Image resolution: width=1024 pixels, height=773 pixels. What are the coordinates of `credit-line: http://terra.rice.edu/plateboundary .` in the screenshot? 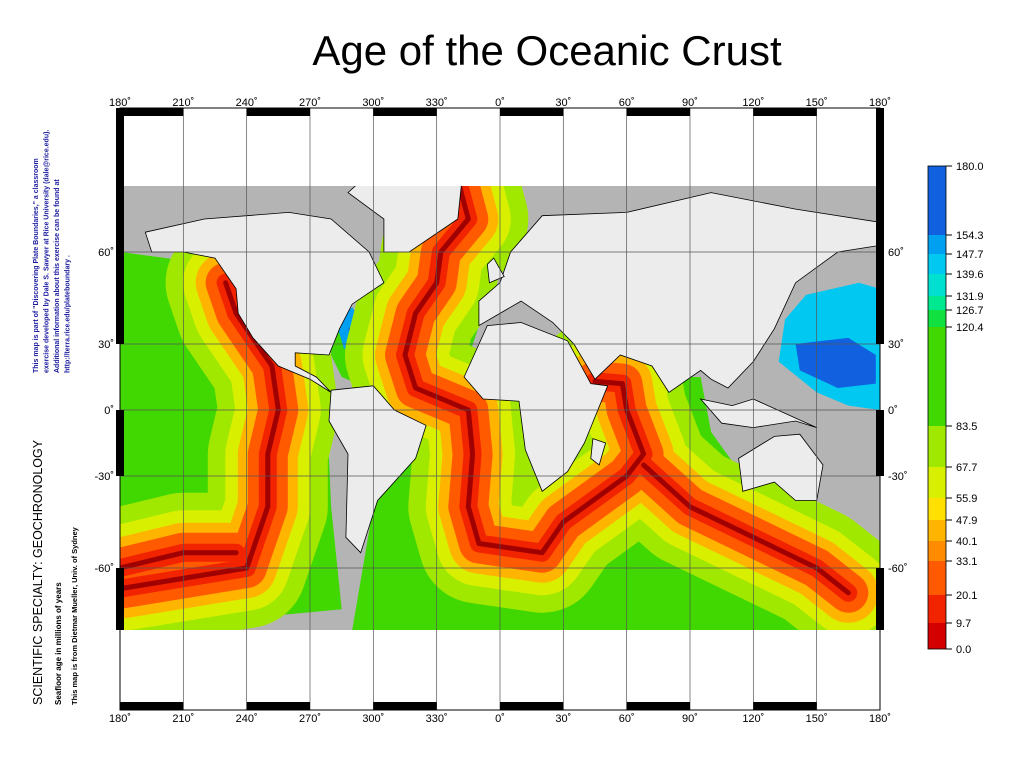 It's located at (68, 314).